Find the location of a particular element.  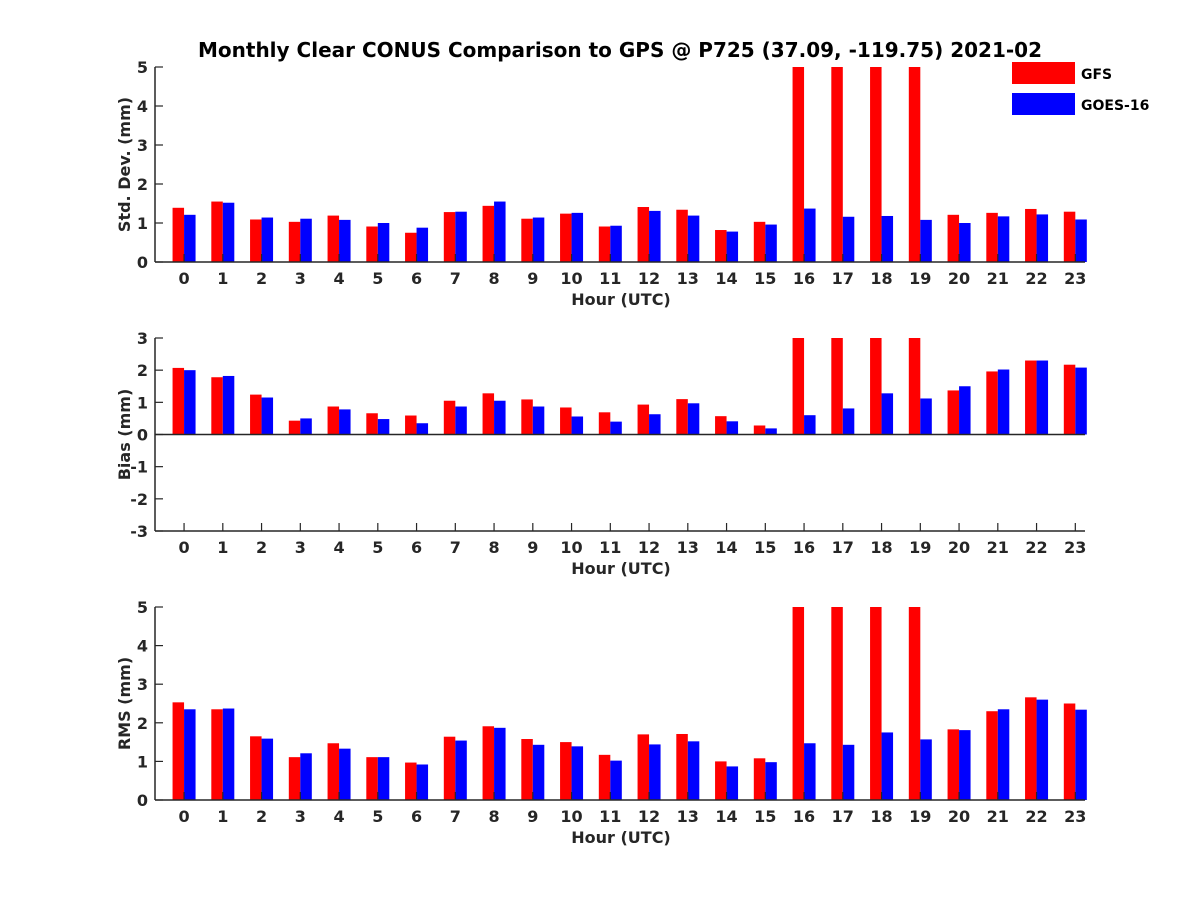

y-tick-label: 0 is located at coordinates (142, 262).